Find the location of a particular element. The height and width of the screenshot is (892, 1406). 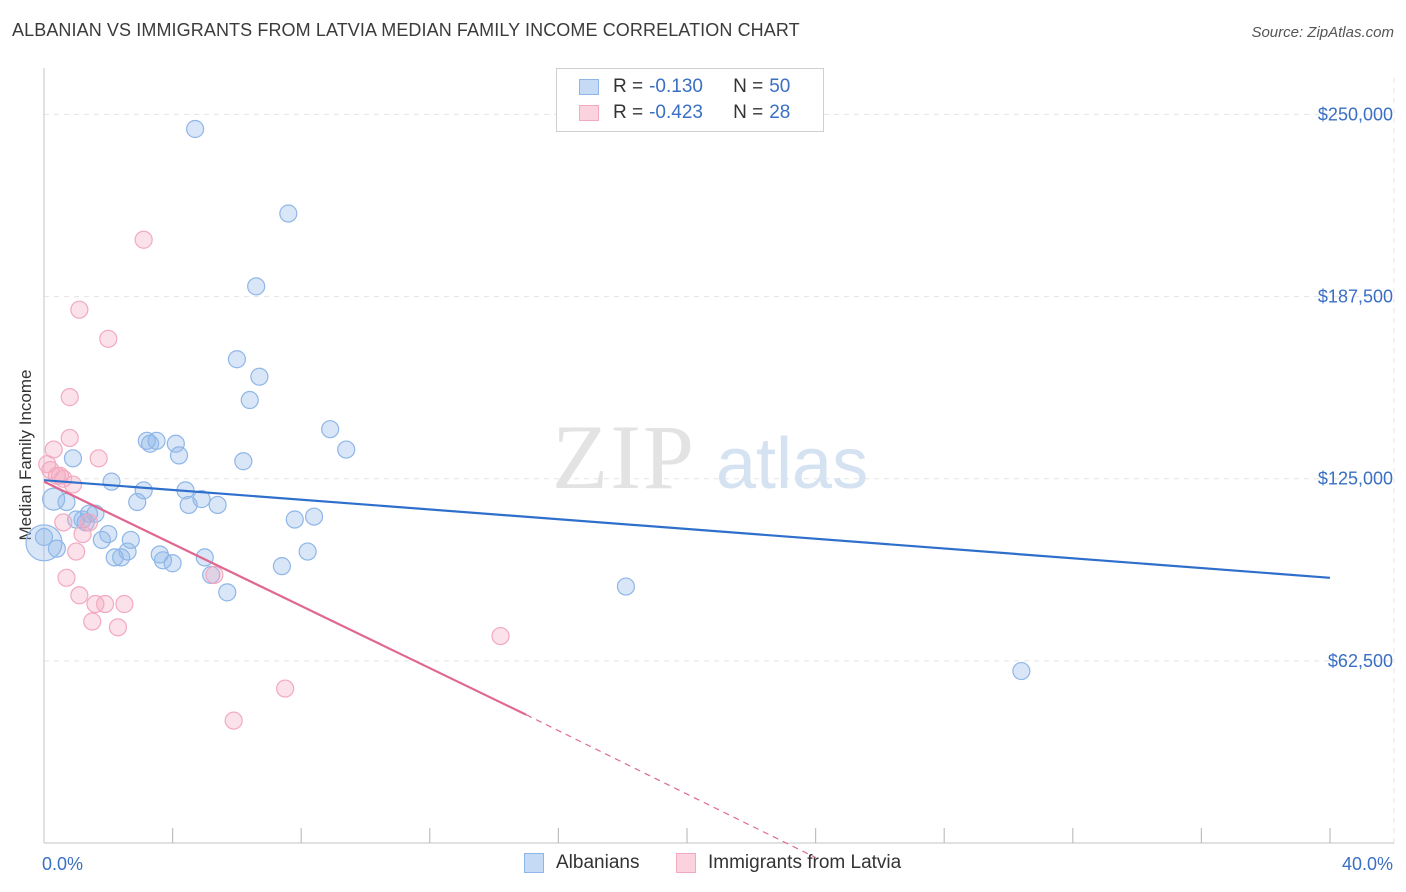

correlation-legend: R = -0.130 N = 50 R = -0.423 N = 28 is located at coordinates (690, 100).